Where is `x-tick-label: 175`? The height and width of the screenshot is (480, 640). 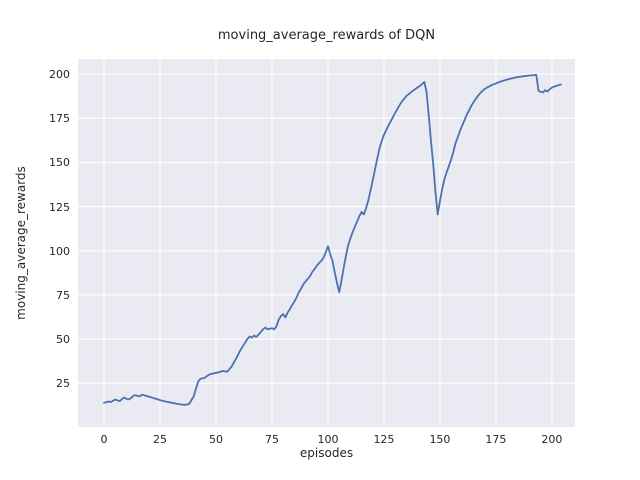 x-tick-label: 175 is located at coordinates (496, 439).